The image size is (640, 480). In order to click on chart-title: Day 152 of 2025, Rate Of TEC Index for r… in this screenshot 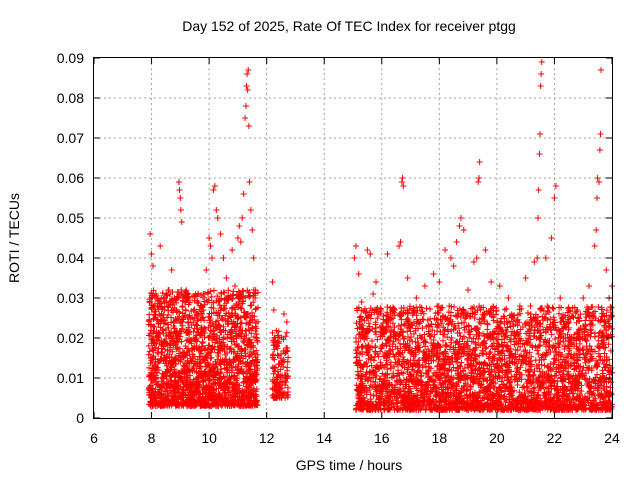, I will do `click(349, 26)`.